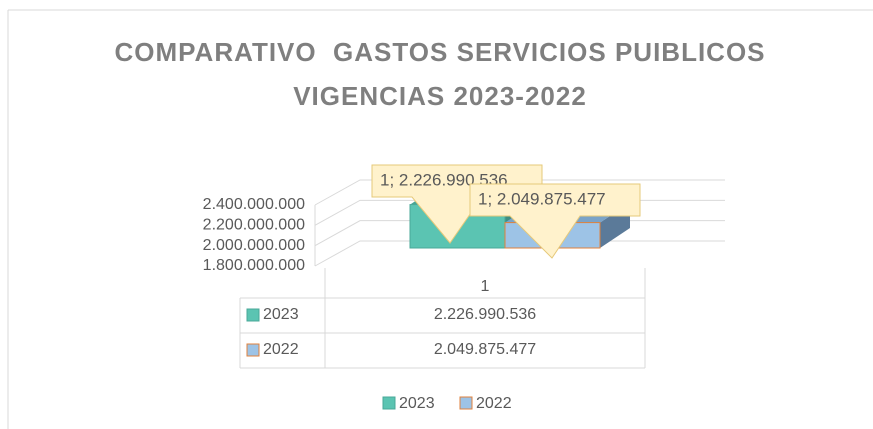  Describe the element at coordinates (254, 225) in the screenshot. I see `y-tick-label: 2.200.000.000` at that location.